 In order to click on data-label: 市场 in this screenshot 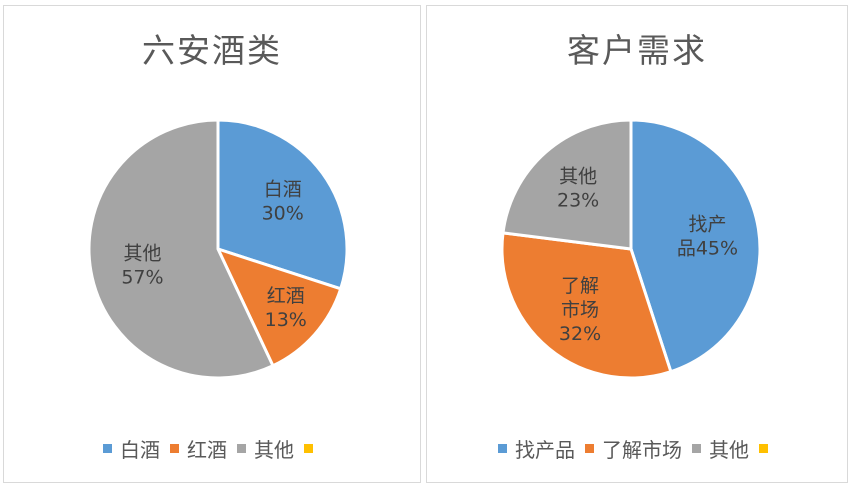, I will do `click(580, 310)`.